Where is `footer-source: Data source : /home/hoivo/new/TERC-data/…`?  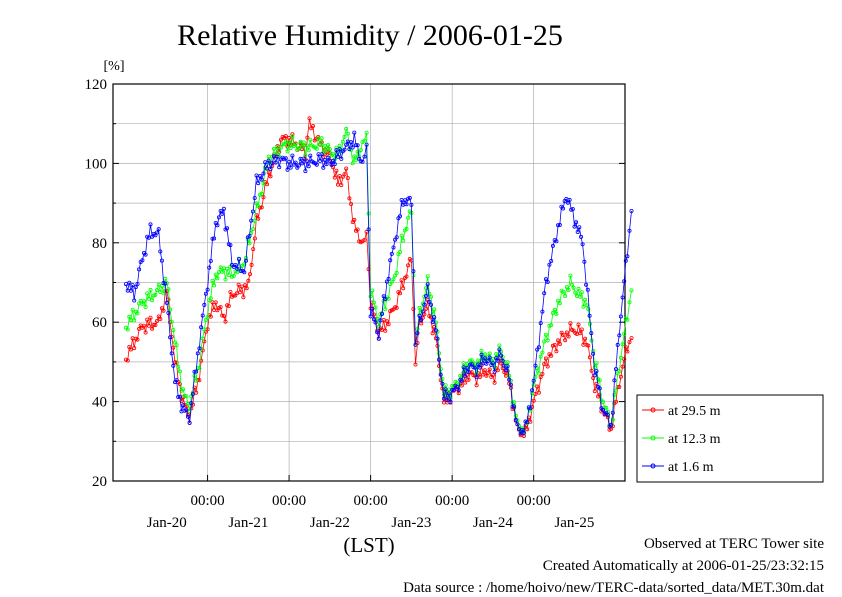
footer-source: Data source : /home/hoivo/new/TERC-data/… is located at coordinates (613, 588).